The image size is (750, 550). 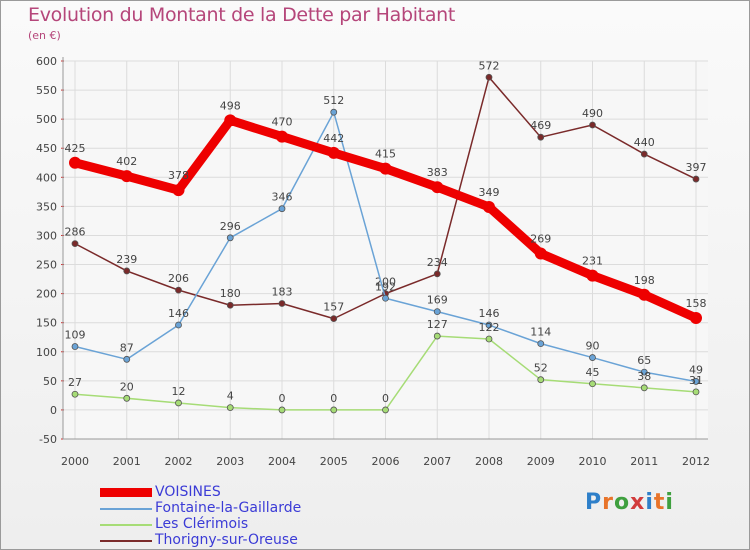 I want to click on data-label-thorigny-sur-oreuse: 157, so click(x=333, y=307).